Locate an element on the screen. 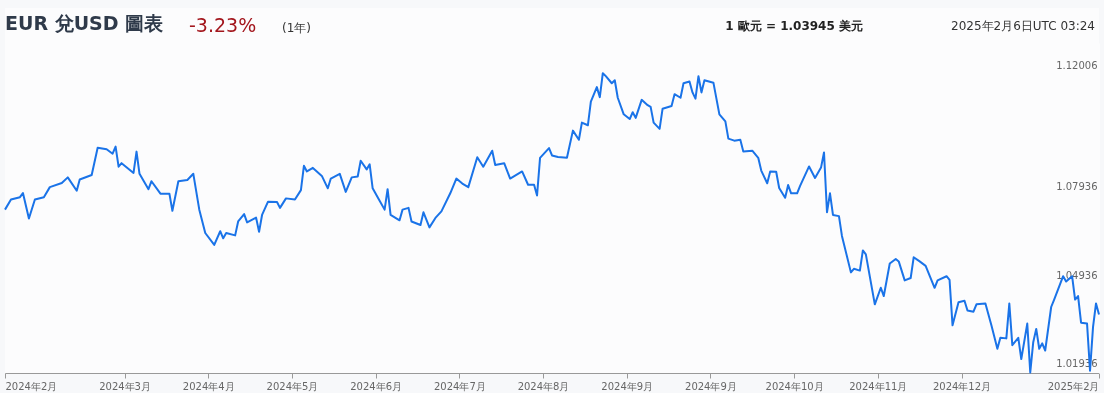  x-tick-label: 2024年4月 is located at coordinates (208, 386).